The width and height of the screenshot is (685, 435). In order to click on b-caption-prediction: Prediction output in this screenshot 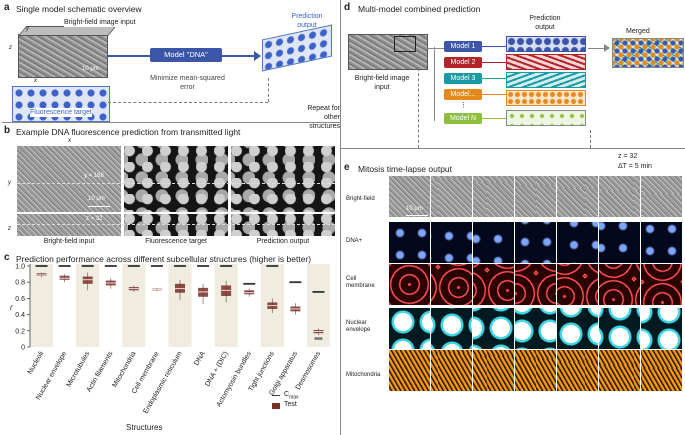, I will do `click(283, 241)`.